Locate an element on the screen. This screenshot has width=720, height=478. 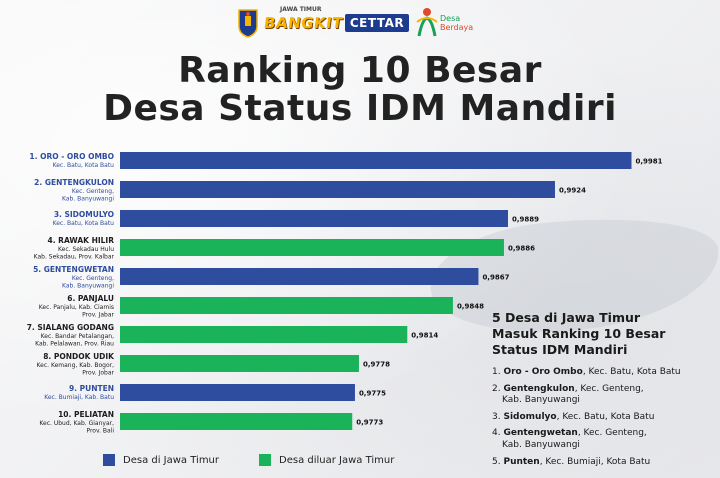
list-item-name: Gentengkulon is located at coordinates (539, 388).